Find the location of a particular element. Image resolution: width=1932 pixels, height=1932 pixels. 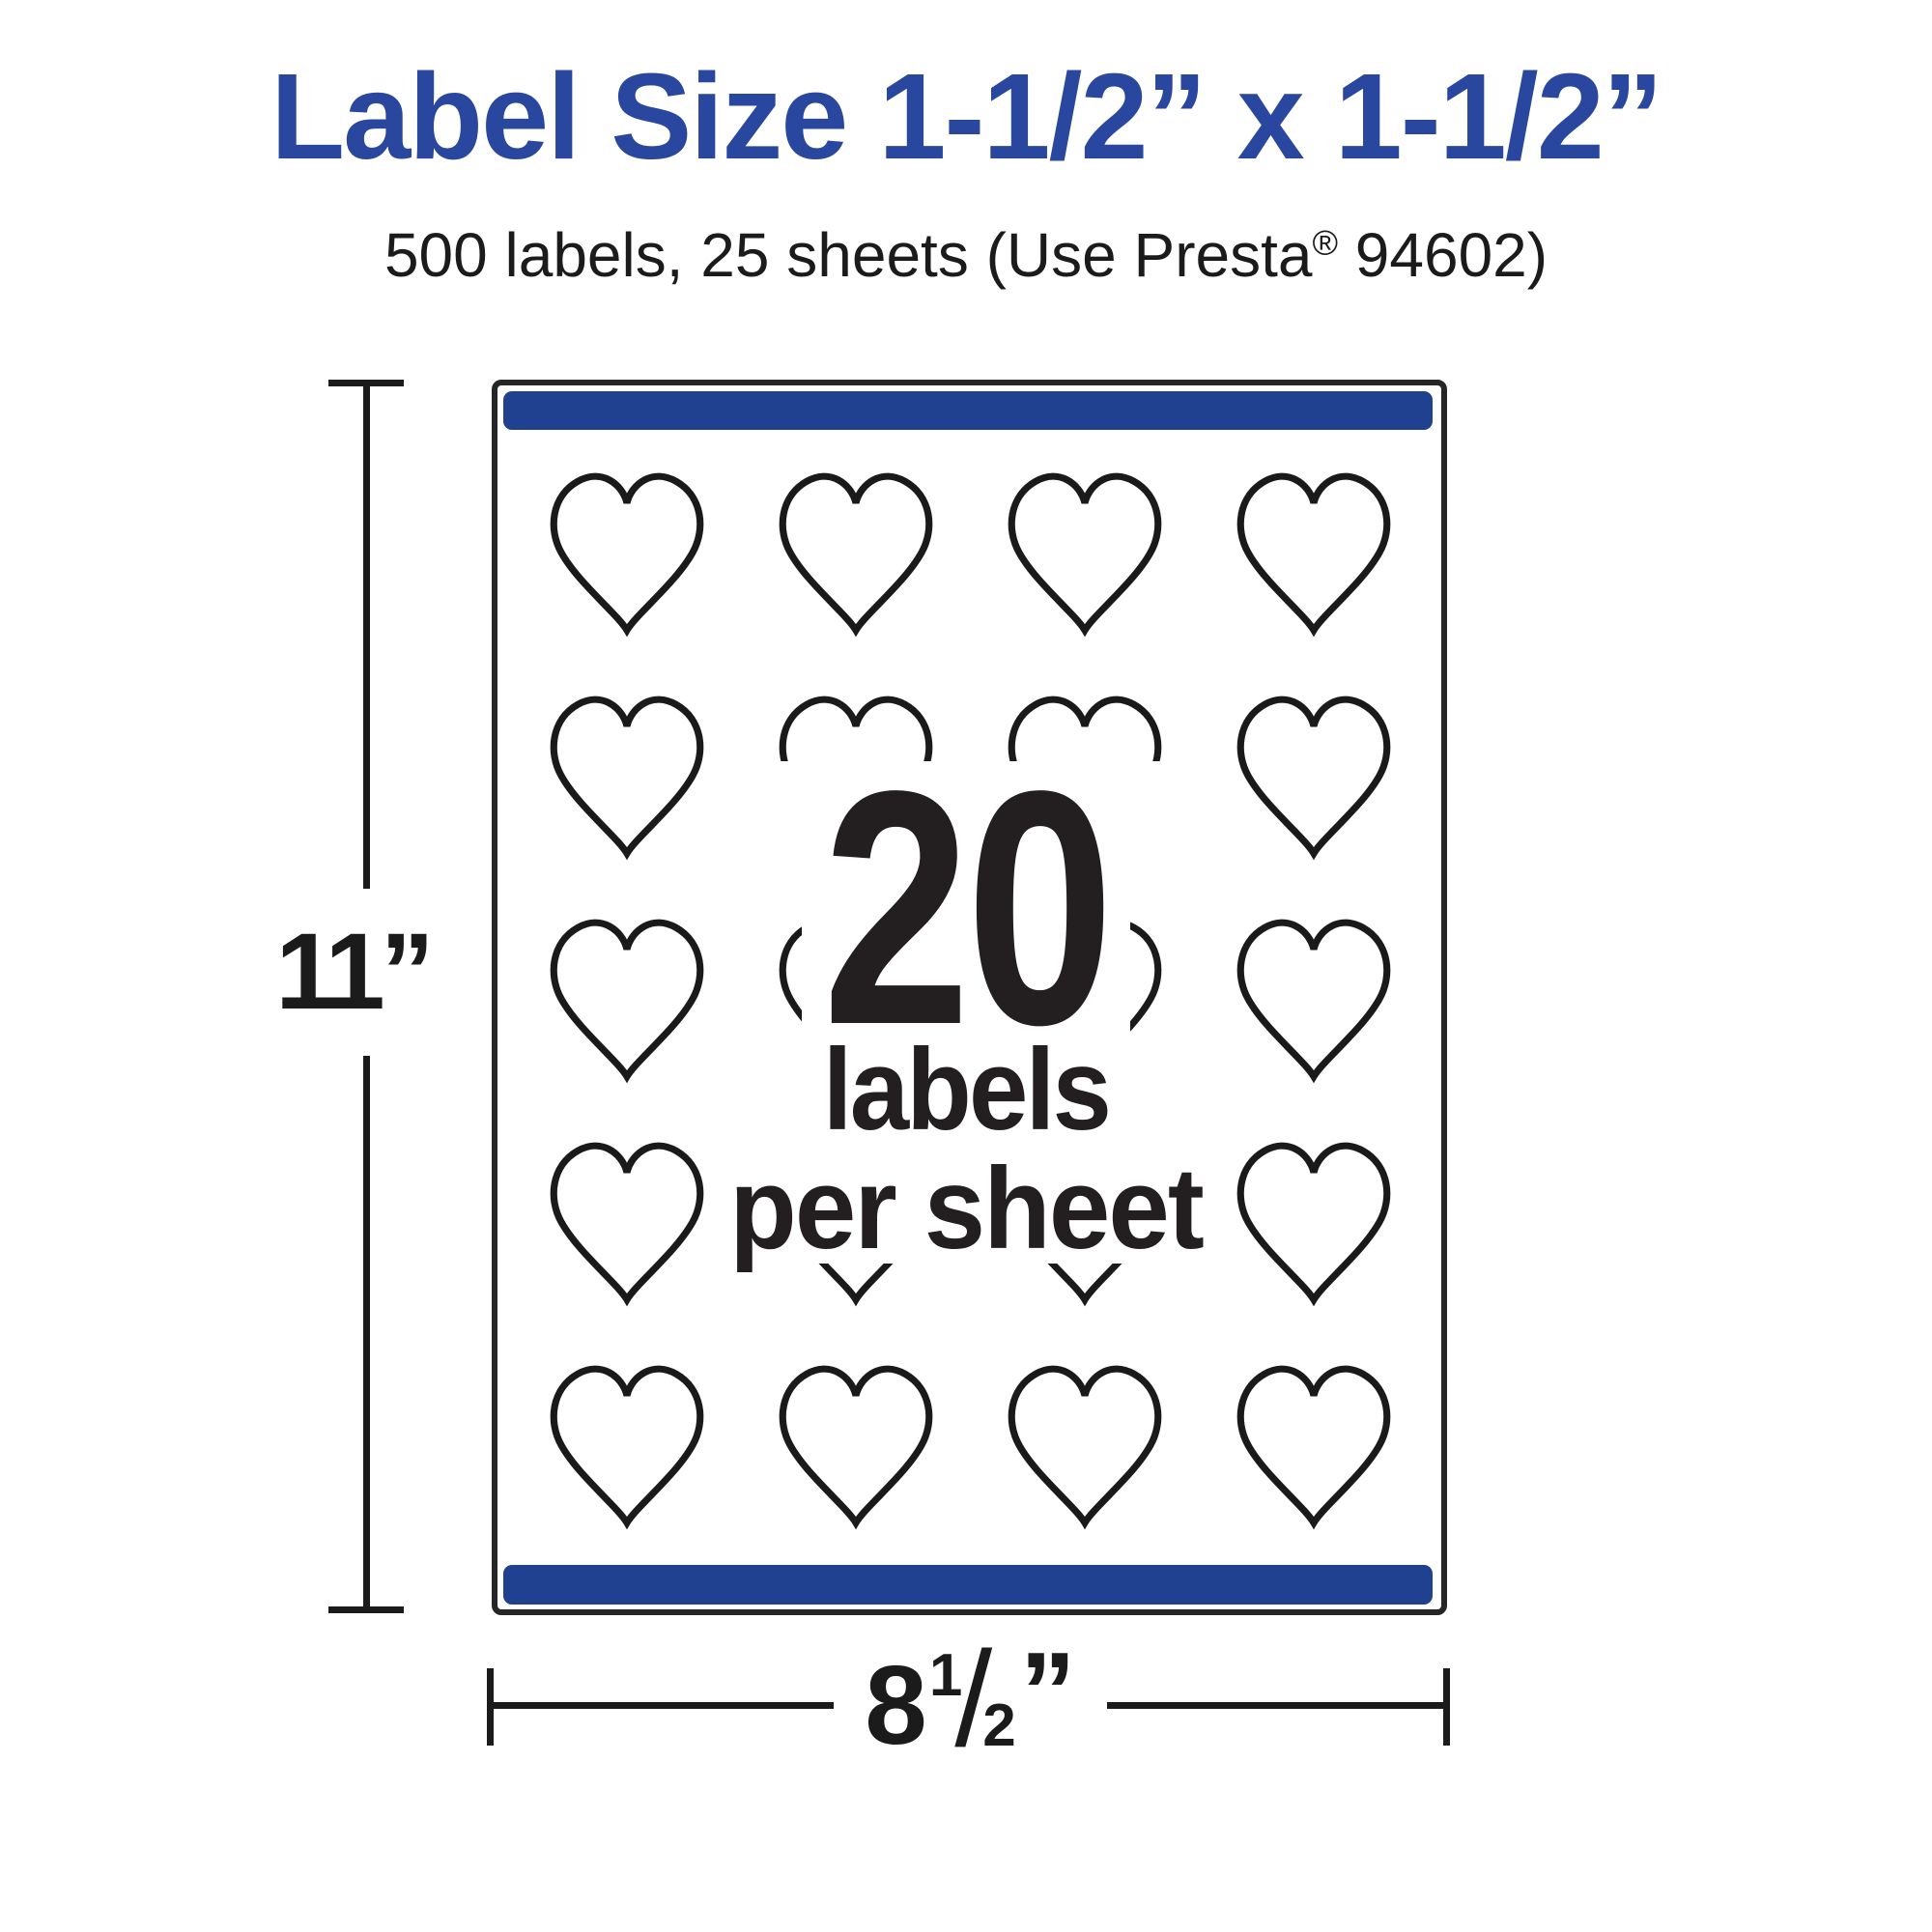

subtitle-sku: 94602) is located at coordinates (1443, 255).